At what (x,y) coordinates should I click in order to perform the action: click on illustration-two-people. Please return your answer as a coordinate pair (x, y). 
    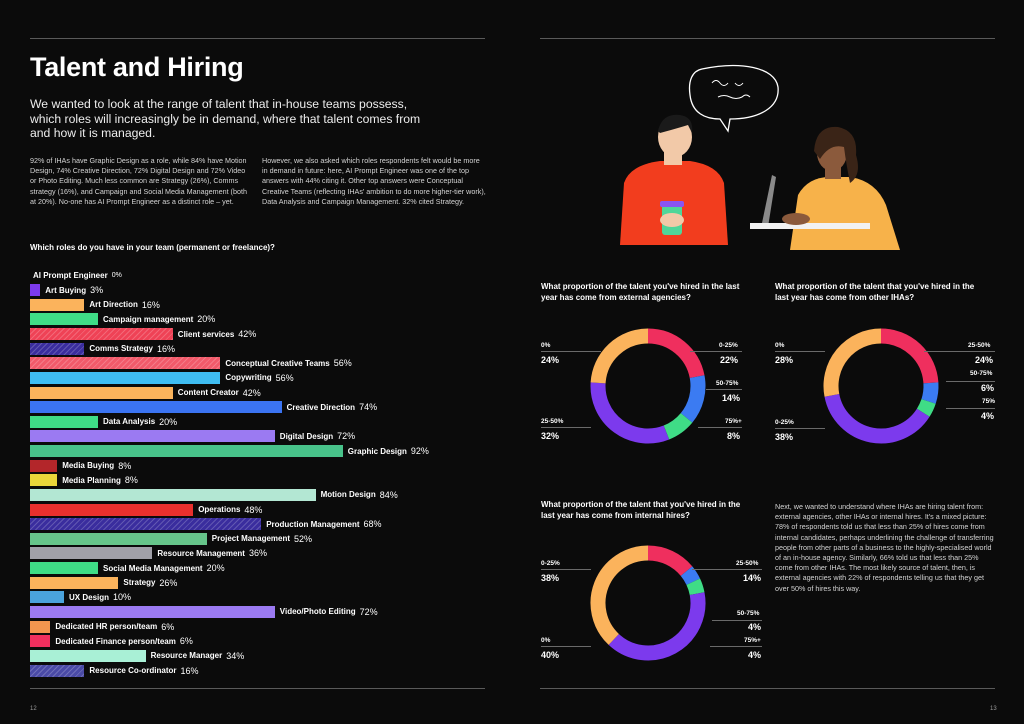
    Looking at the image, I should click on (760, 157).